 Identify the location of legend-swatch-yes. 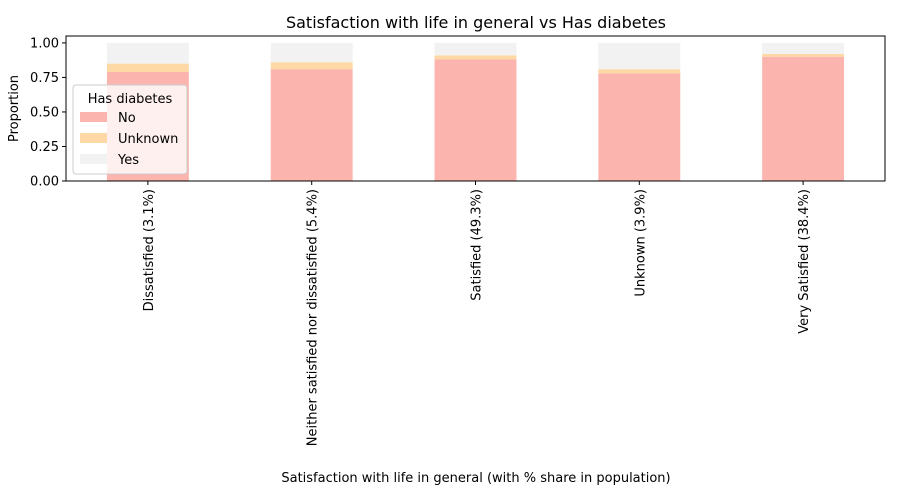
(93, 159).